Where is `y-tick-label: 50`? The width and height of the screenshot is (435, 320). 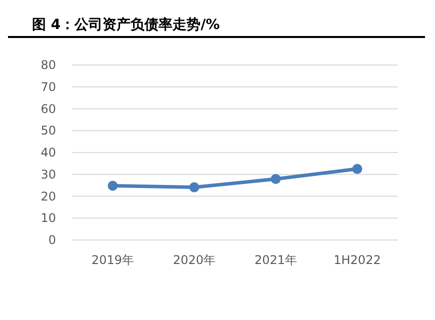
y-tick-label: 50 is located at coordinates (48, 131).